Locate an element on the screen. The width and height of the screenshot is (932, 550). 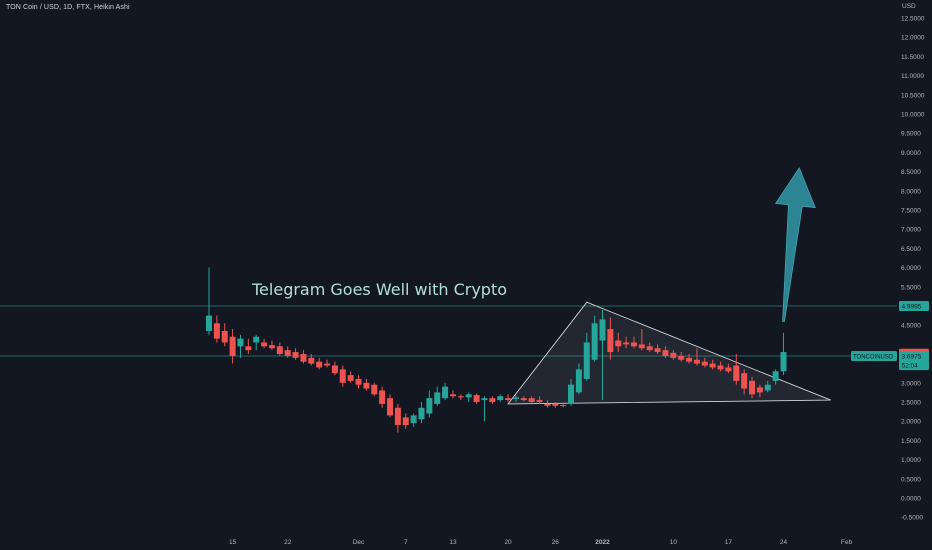
time-tick-label: 22 is located at coordinates (288, 542).